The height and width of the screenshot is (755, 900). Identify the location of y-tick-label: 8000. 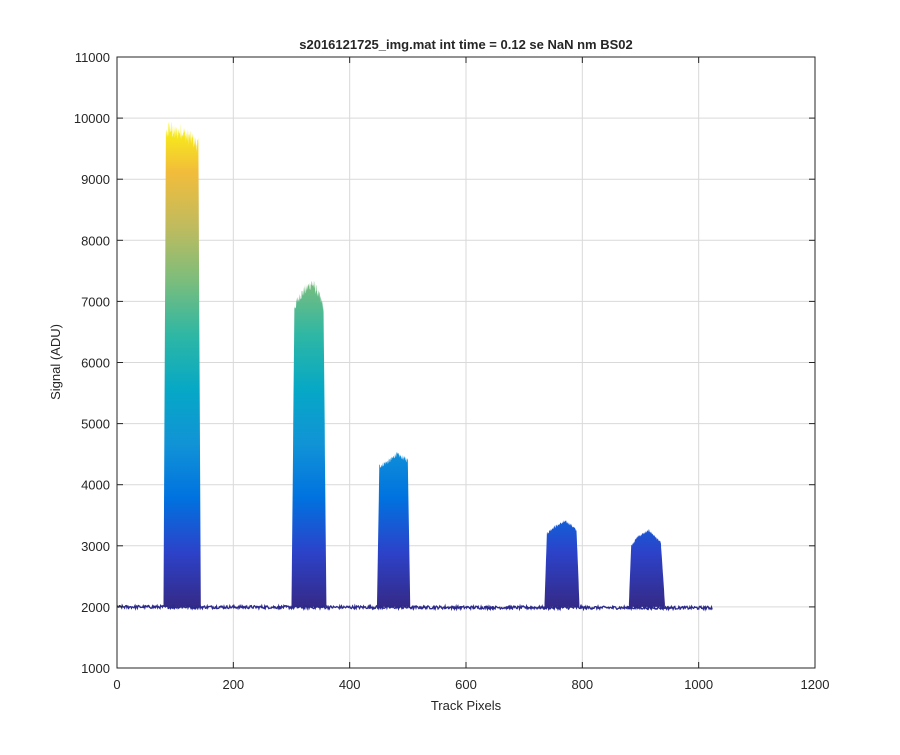
(95, 240).